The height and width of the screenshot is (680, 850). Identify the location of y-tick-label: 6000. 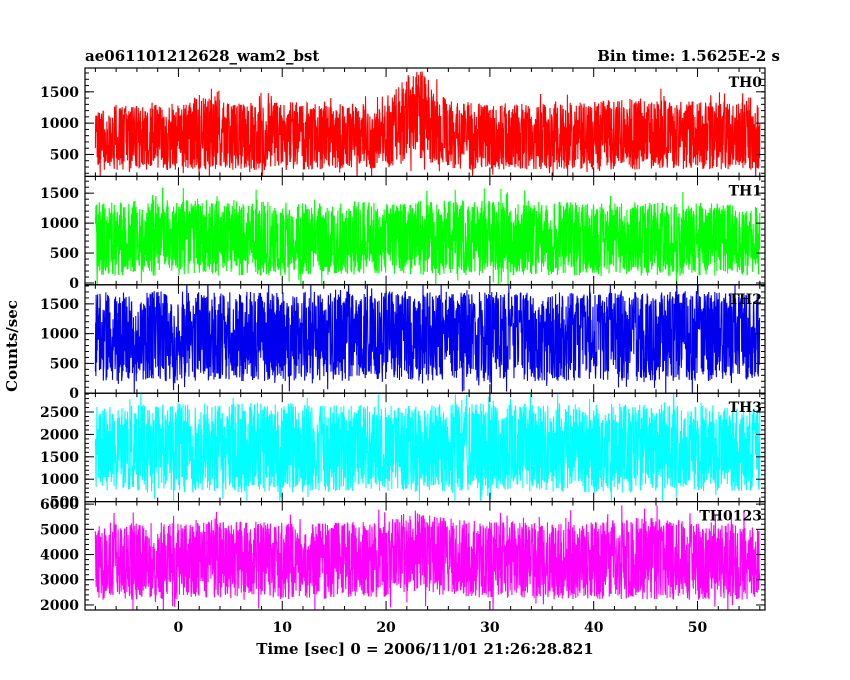
(59, 505).